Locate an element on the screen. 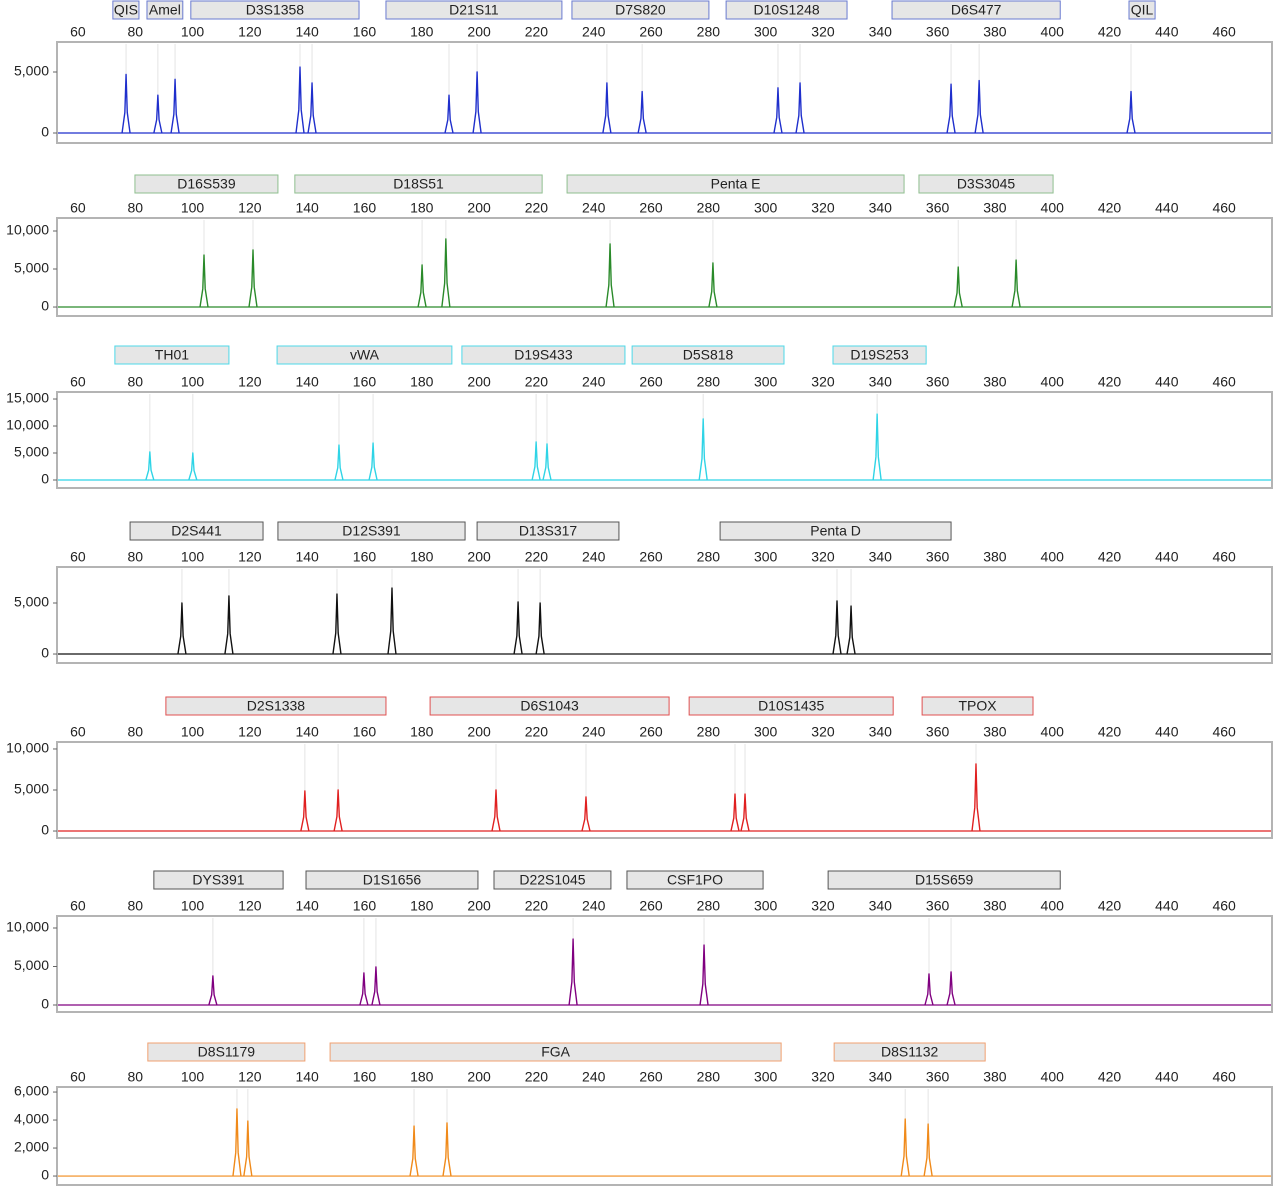 The width and height of the screenshot is (1280, 1195). x-tick-label: 420 is located at coordinates (1110, 208).